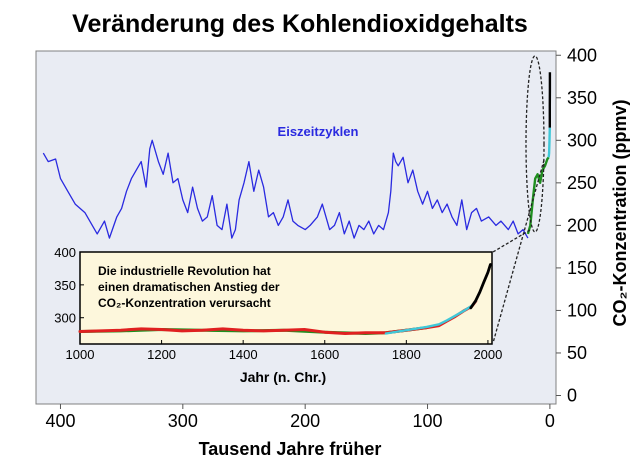 The image size is (640, 466). I want to click on inset-x-tick-label: 1600, so click(324, 354).